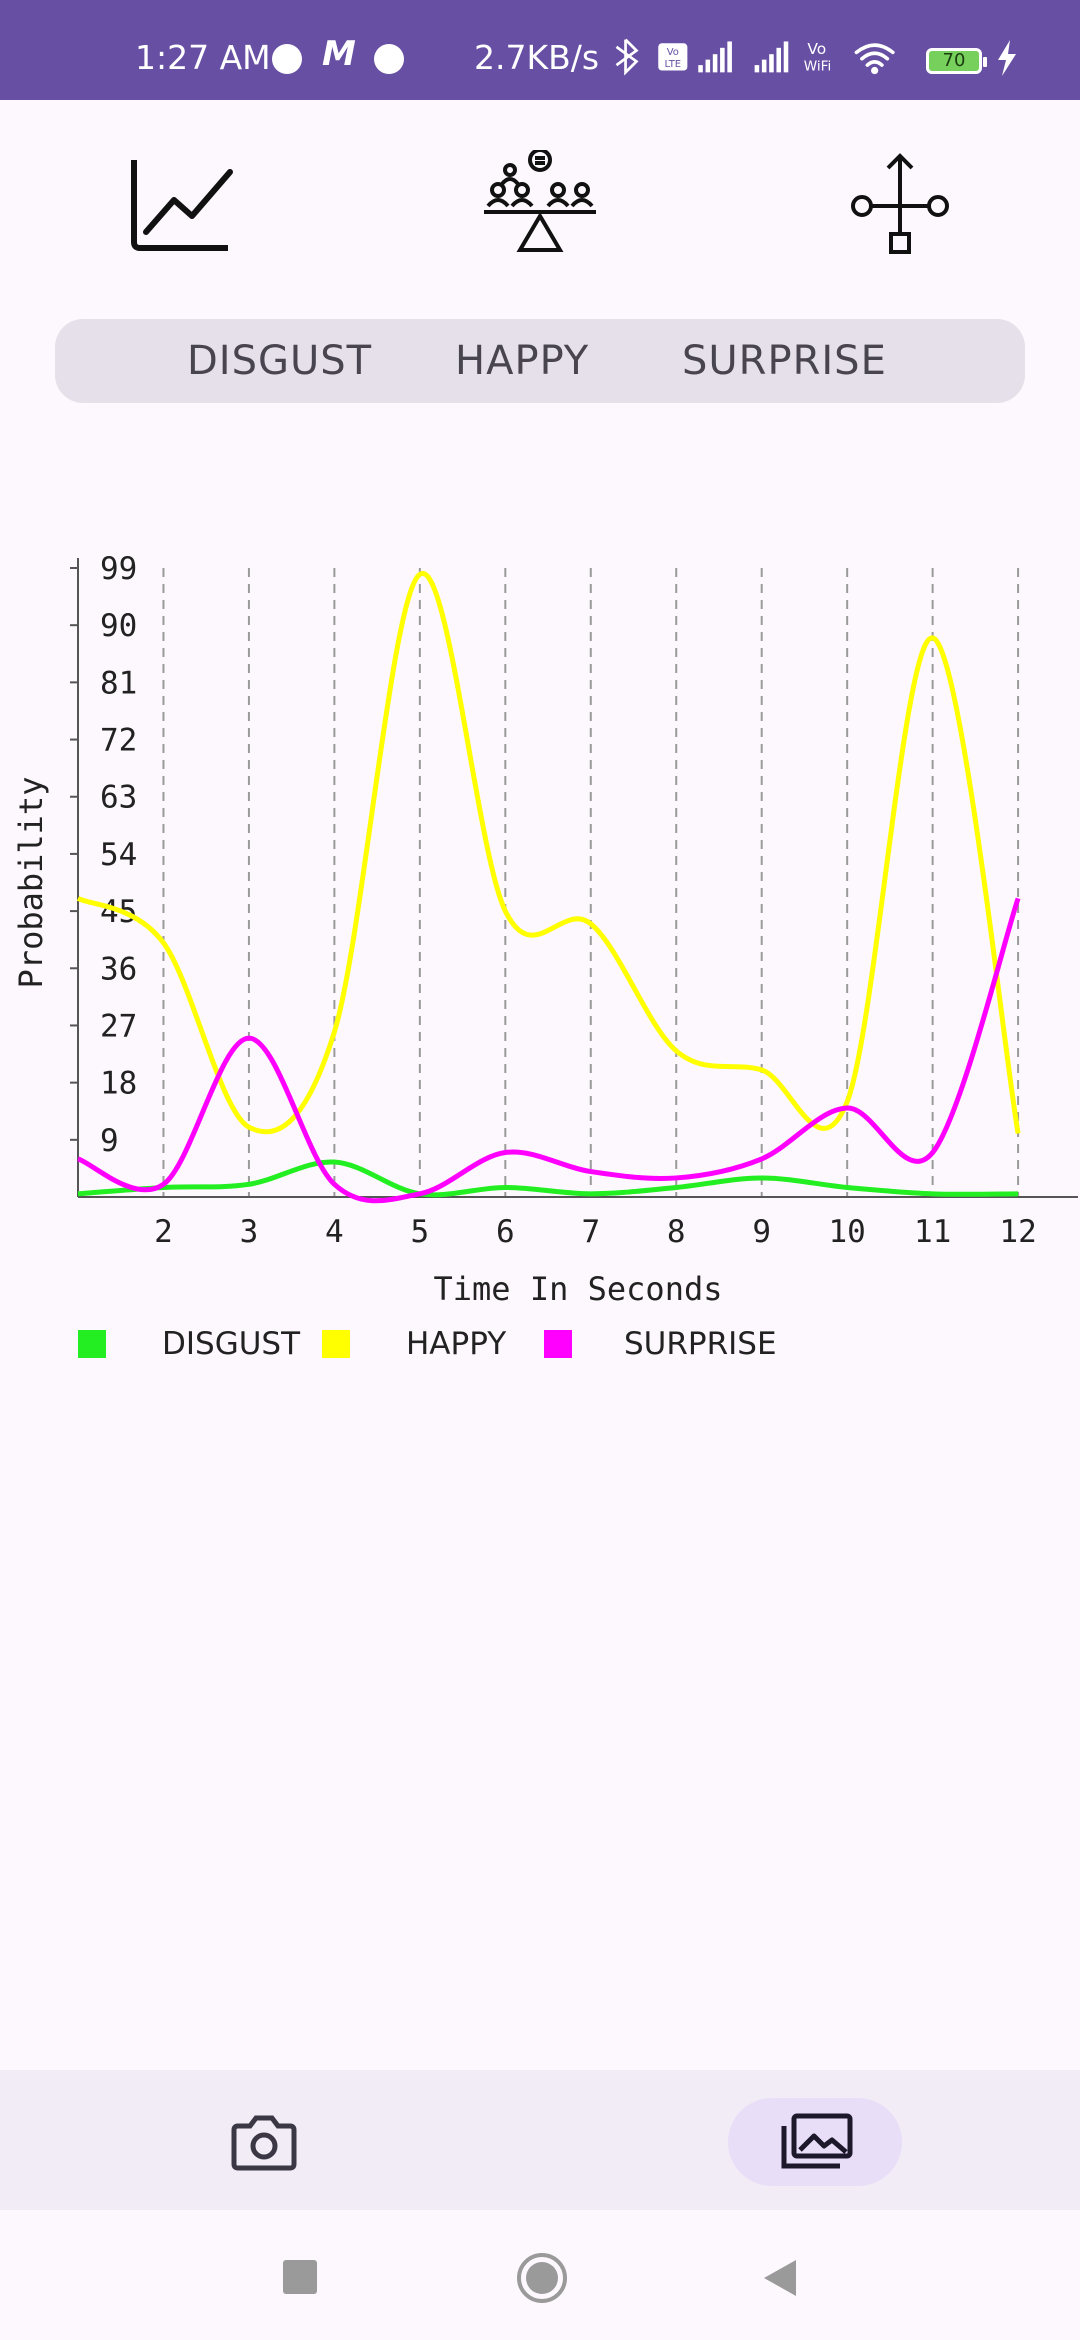  Describe the element at coordinates (118, 741) in the screenshot. I see `y-tick-label: 72` at that location.